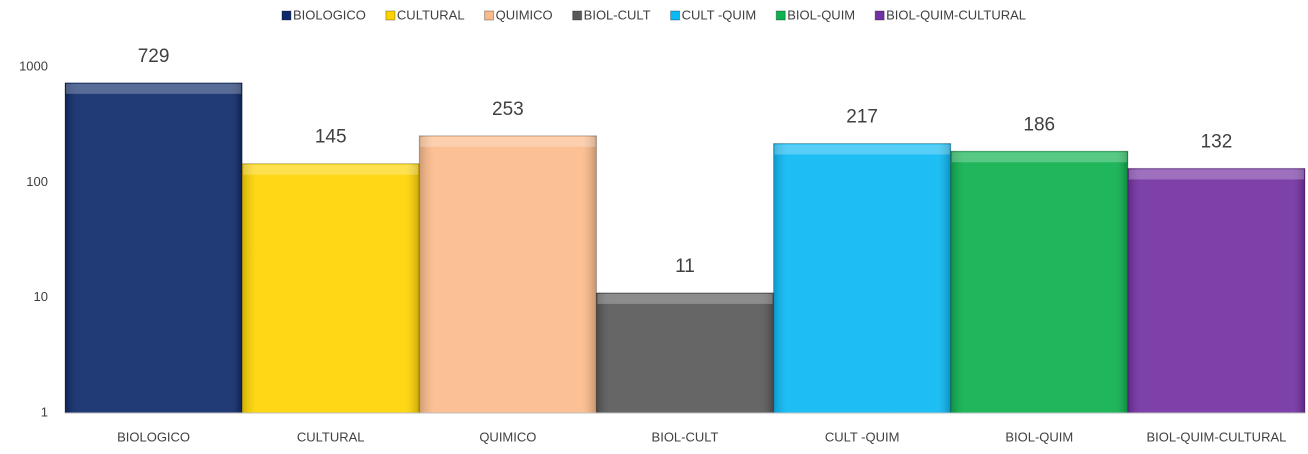 This screenshot has height=454, width=1308. What do you see at coordinates (617, 14) in the screenshot?
I see `legend-label: BIOL-CULT` at bounding box center [617, 14].